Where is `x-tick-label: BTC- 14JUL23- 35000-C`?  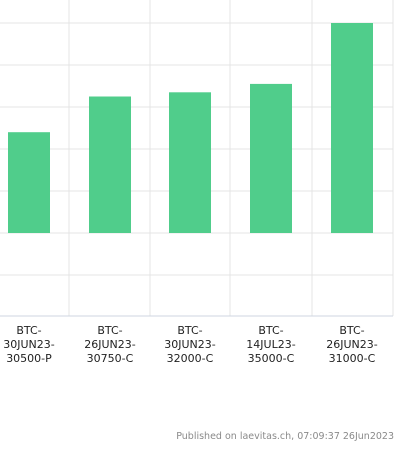 x-tick-label: BTC- 14JUL23- 35000-C is located at coordinates (271, 345).